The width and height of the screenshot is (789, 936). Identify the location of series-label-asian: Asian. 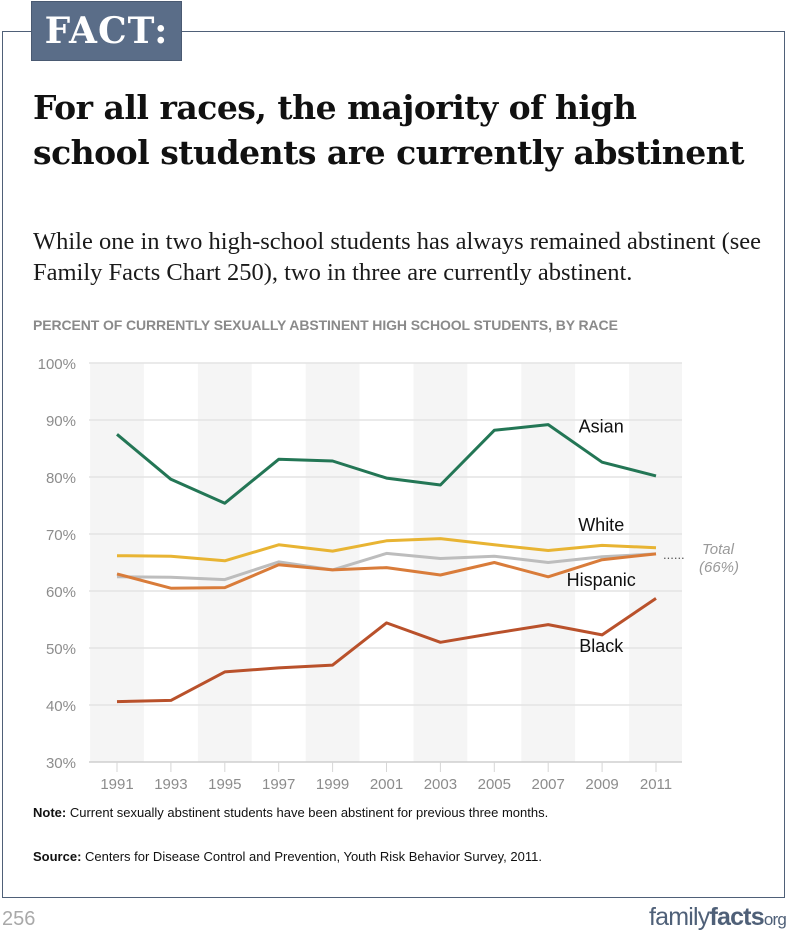
(601, 427).